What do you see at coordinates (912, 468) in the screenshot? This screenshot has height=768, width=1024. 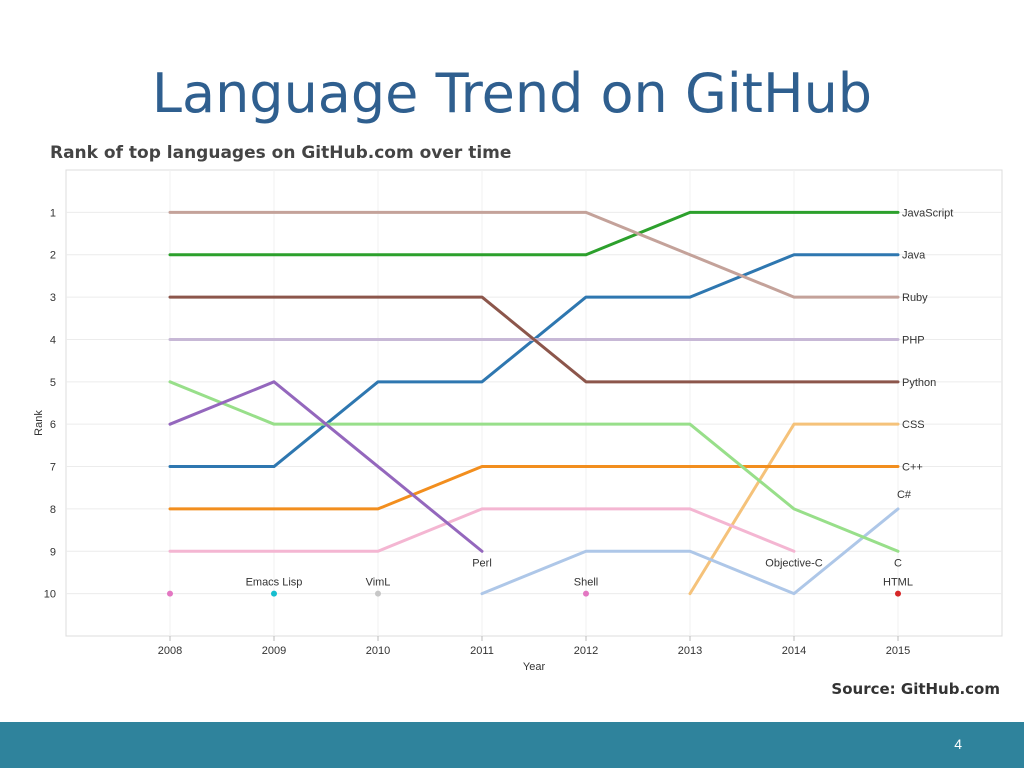 I see `series-label-c-: C++` at bounding box center [912, 468].